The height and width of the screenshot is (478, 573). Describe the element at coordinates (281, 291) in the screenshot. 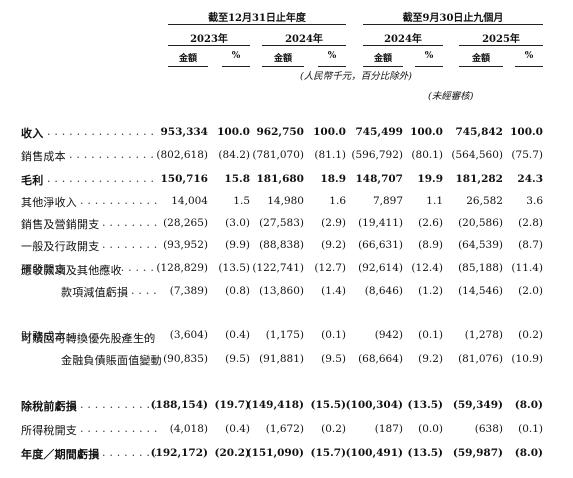

I see `amount-cell: (13,860)` at that location.